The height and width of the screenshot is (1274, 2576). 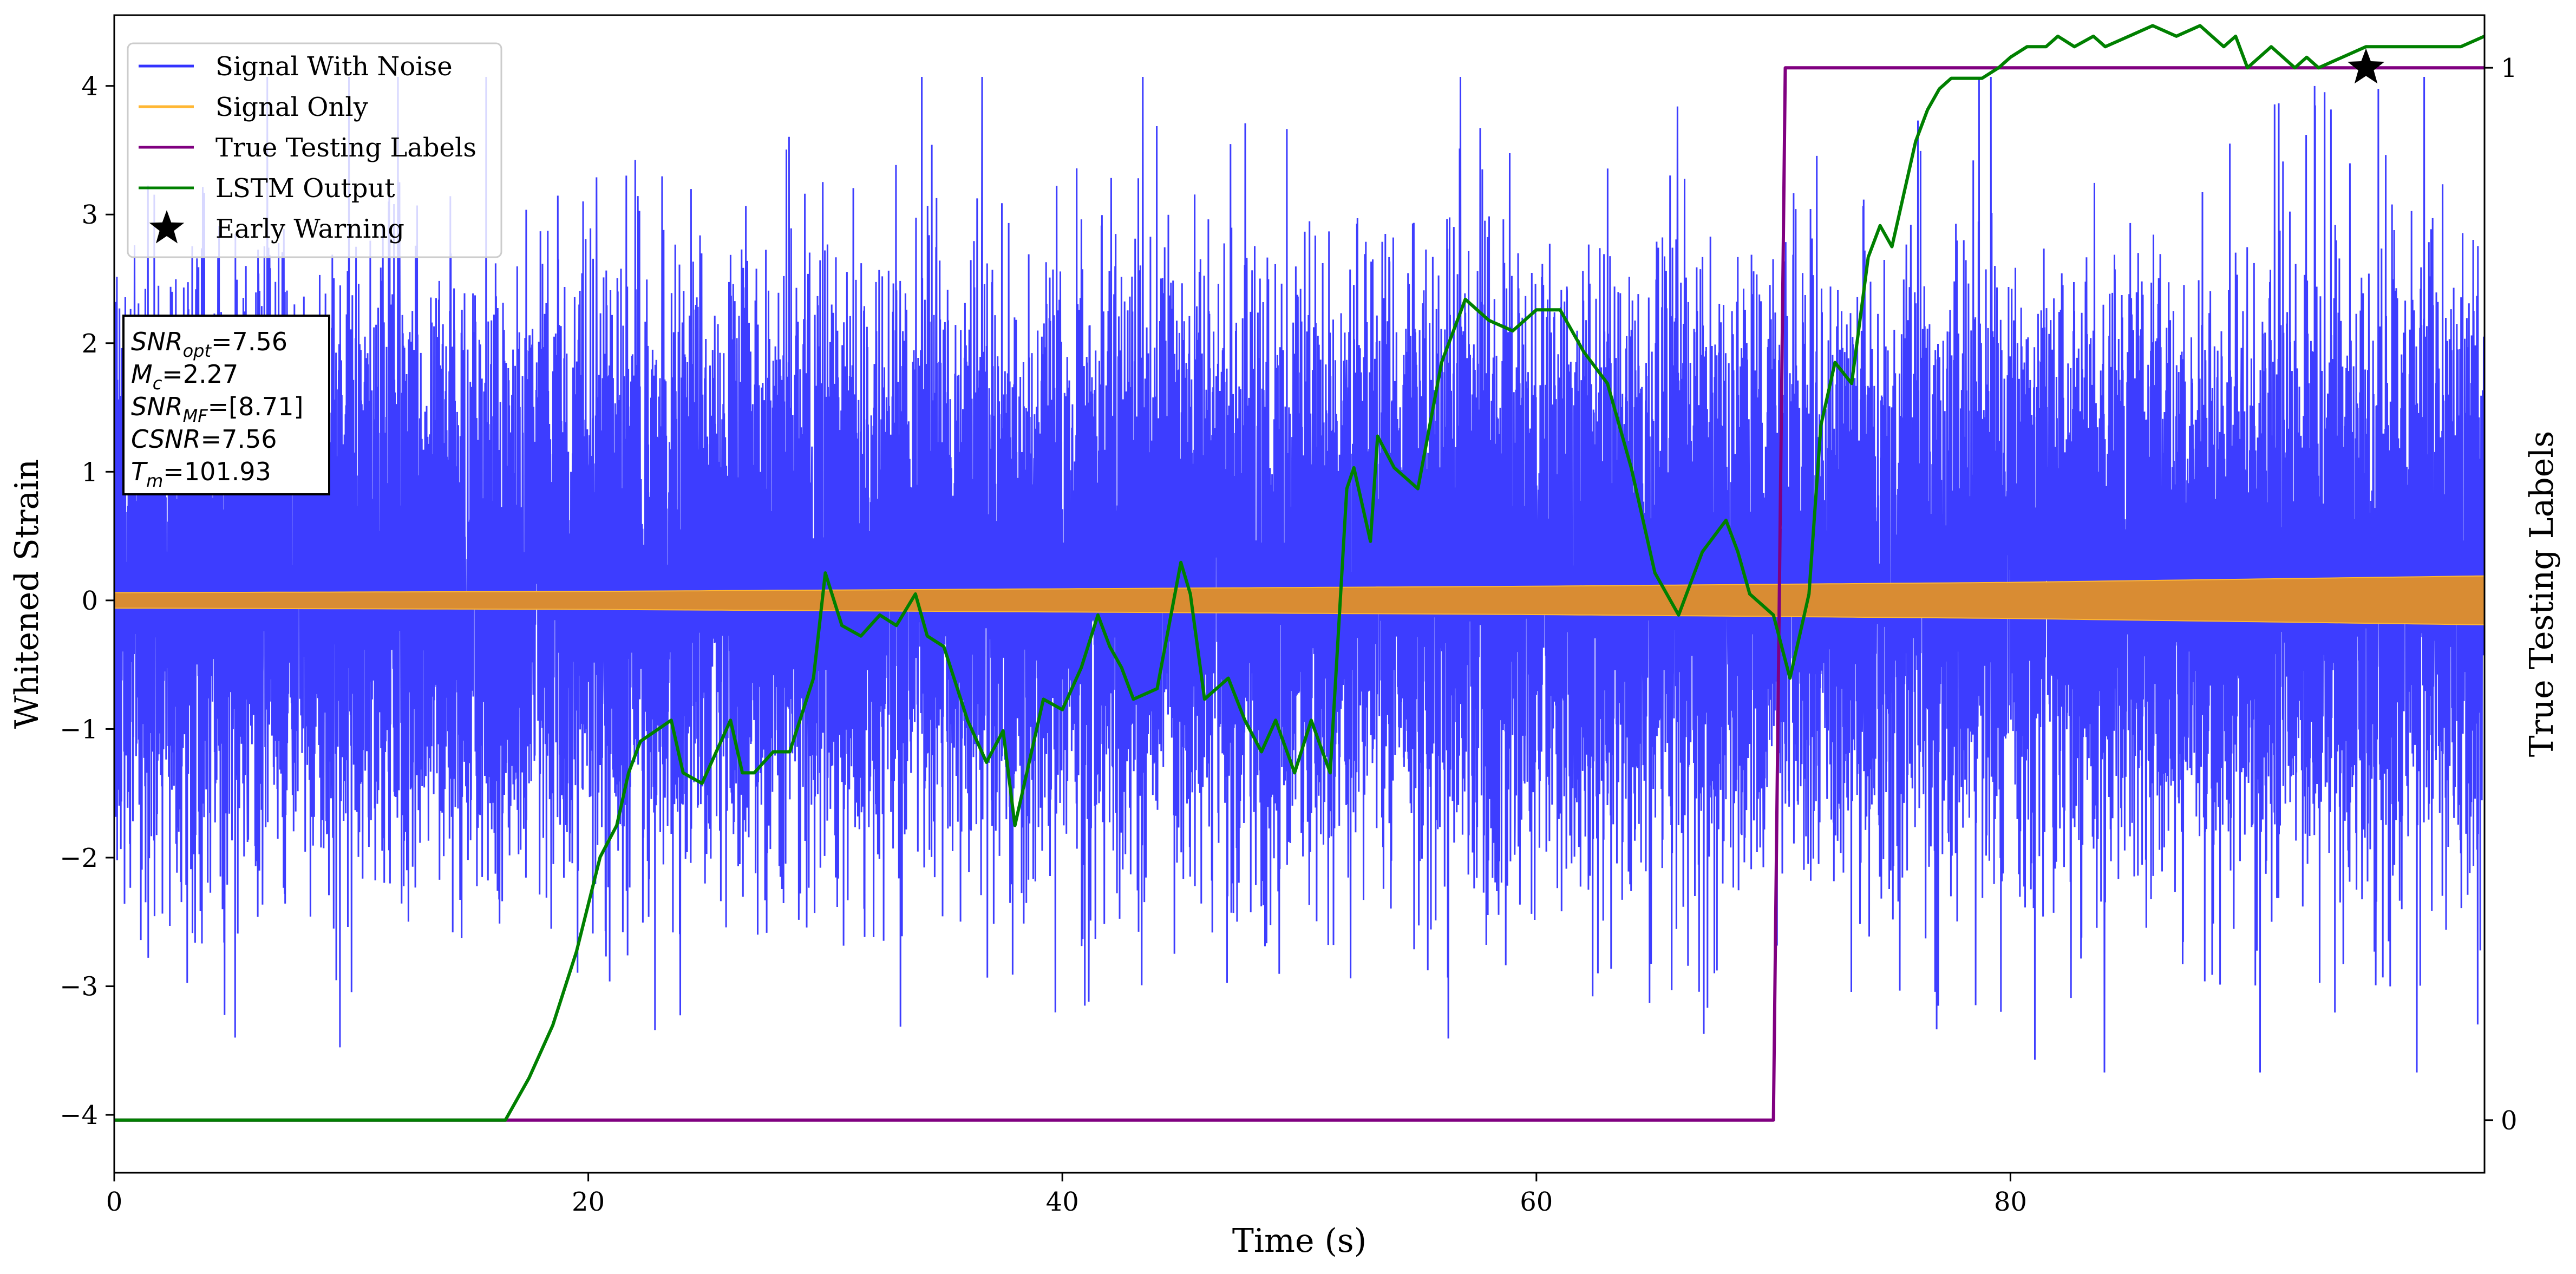 What do you see at coordinates (167, 227) in the screenshot?
I see `legend-early-warning-symbol` at bounding box center [167, 227].